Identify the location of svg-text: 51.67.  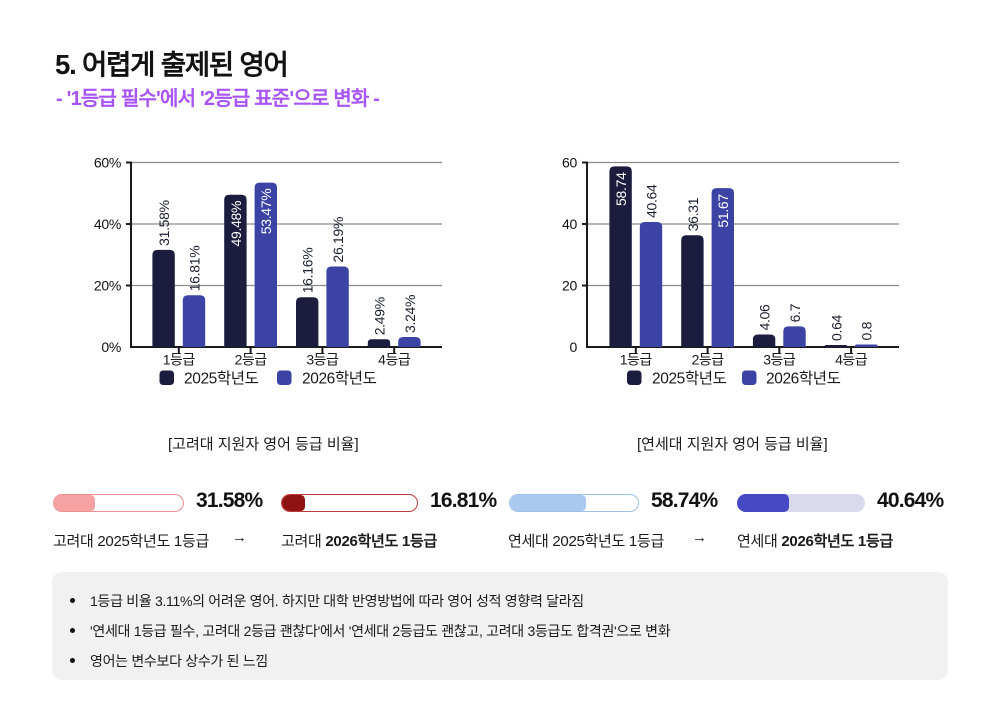
(723, 211).